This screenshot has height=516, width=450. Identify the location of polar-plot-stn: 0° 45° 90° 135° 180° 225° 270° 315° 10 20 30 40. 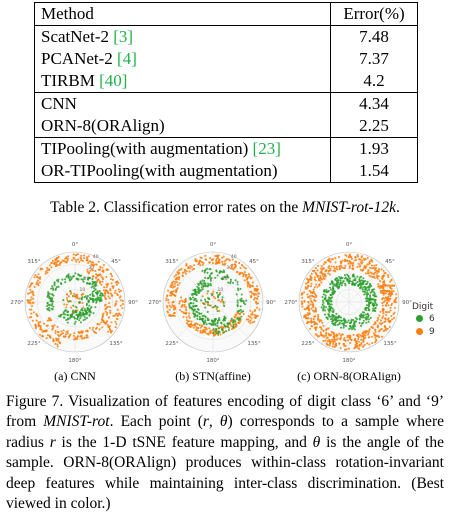
(212, 303).